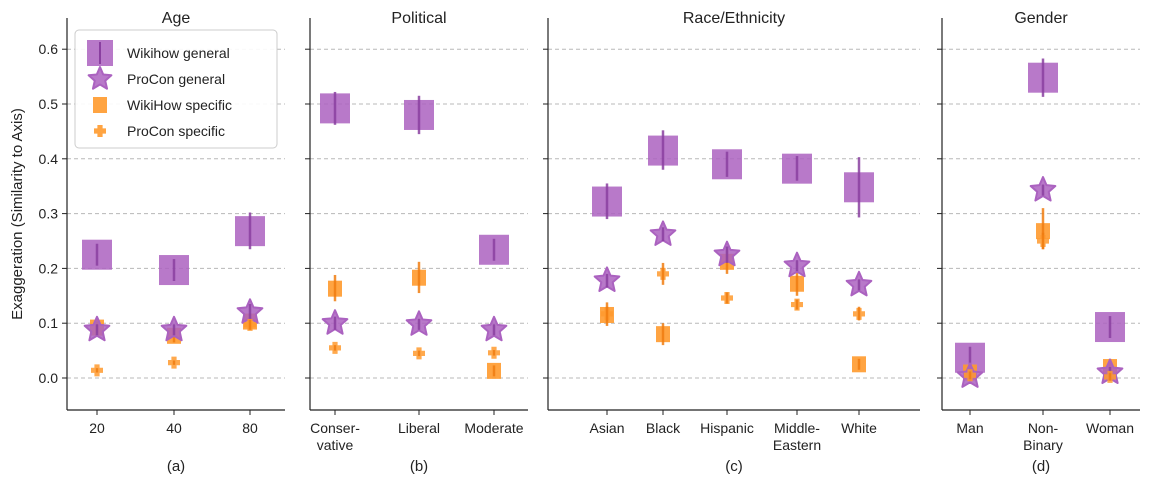 This screenshot has height=480, width=1159. Describe the element at coordinates (49, 323) in the screenshot. I see `y-tick-label: 0.1` at that location.